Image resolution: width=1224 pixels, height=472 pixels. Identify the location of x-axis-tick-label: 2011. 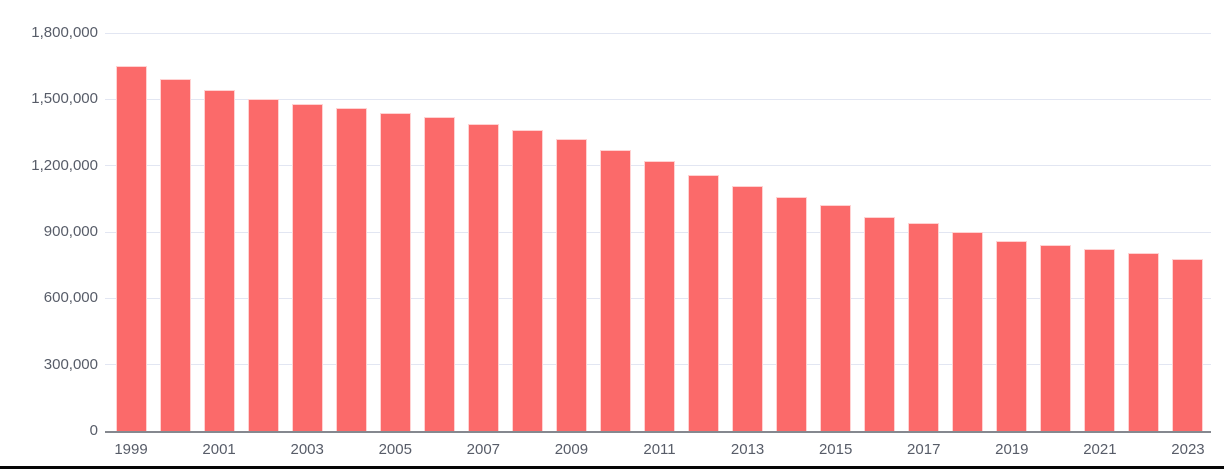
(659, 449).